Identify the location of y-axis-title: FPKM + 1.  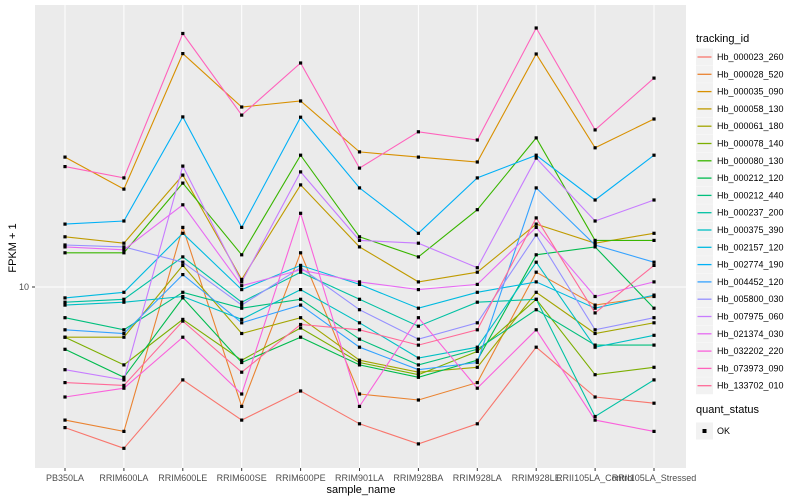
(13, 248).